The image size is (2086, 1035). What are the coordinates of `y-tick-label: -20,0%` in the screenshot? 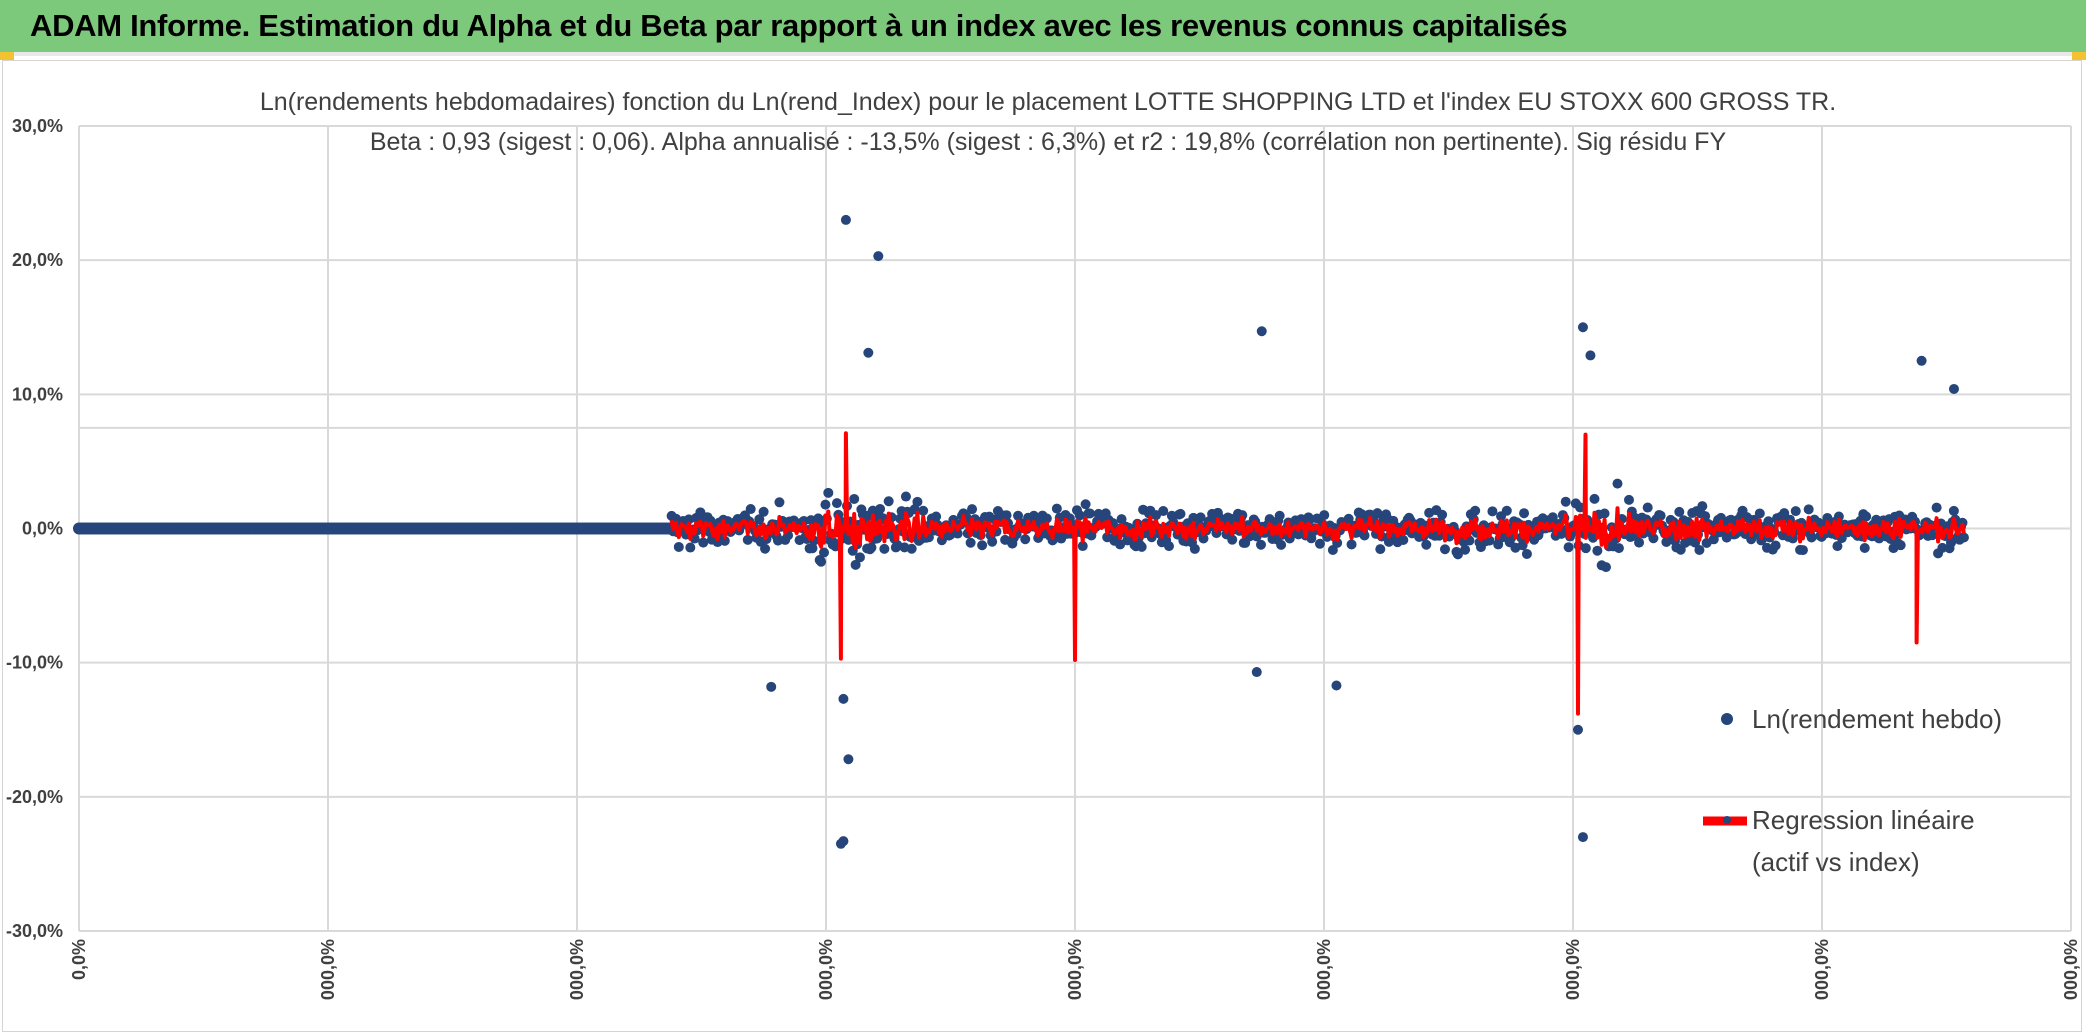 It's located at (34, 797).